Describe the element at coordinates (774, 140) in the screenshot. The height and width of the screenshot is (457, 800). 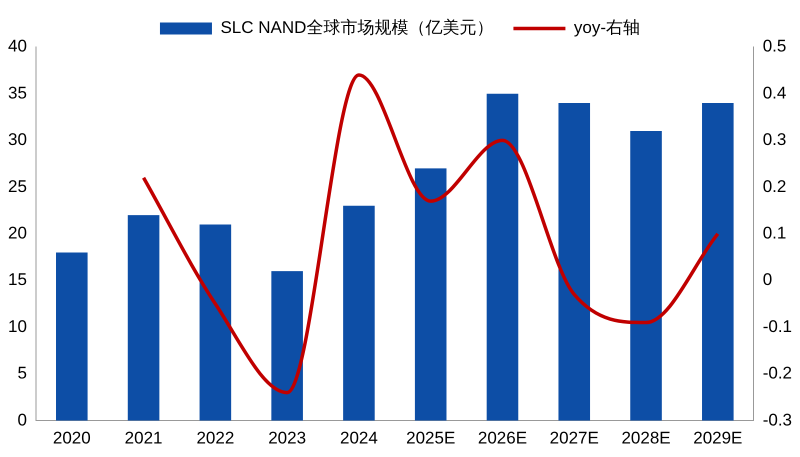
I see `y2-tick-label: 0.3` at that location.